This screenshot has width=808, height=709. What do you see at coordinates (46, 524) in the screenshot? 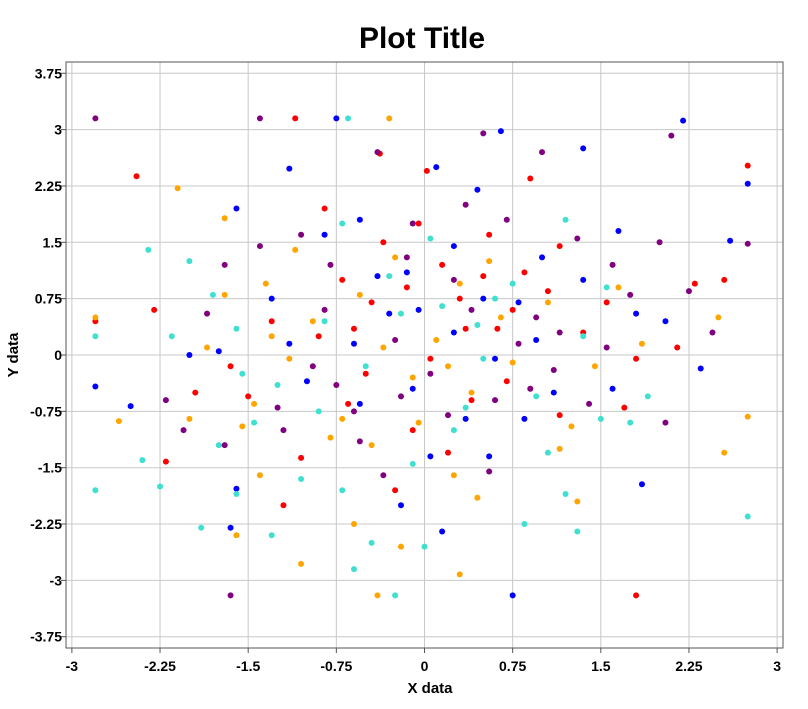
I see `y-tick-label: -2.25` at bounding box center [46, 524].